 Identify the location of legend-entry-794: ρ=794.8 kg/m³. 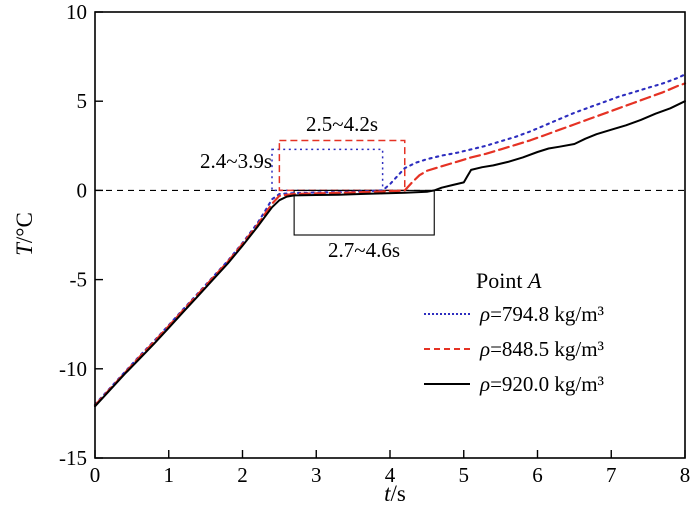
(554, 314).